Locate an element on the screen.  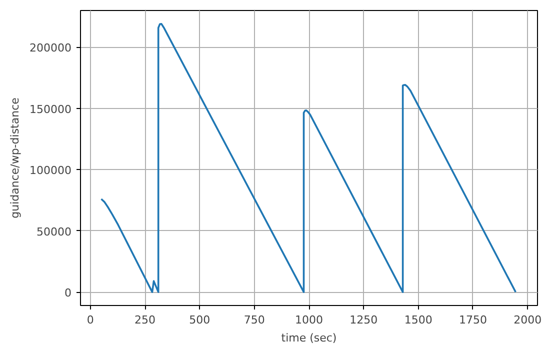
x-tick-label: 1750 is located at coordinates (473, 320).